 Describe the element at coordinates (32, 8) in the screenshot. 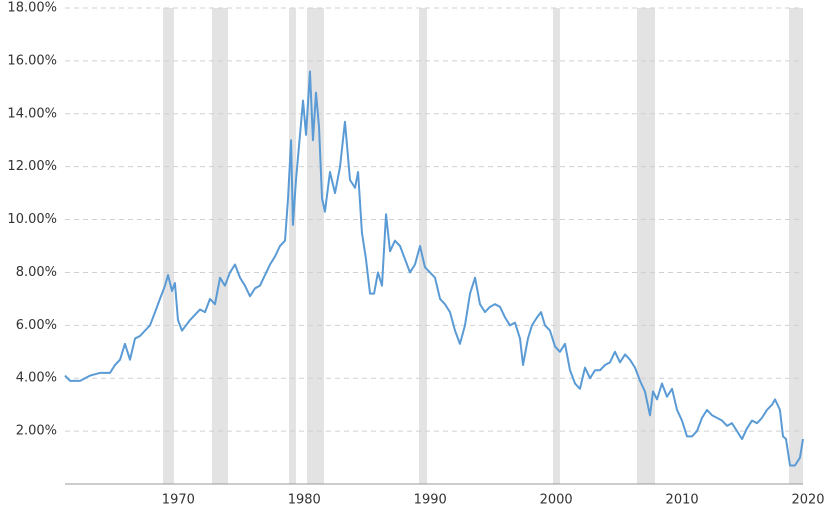

I see `y-tick-label: 18.00%` at that location.